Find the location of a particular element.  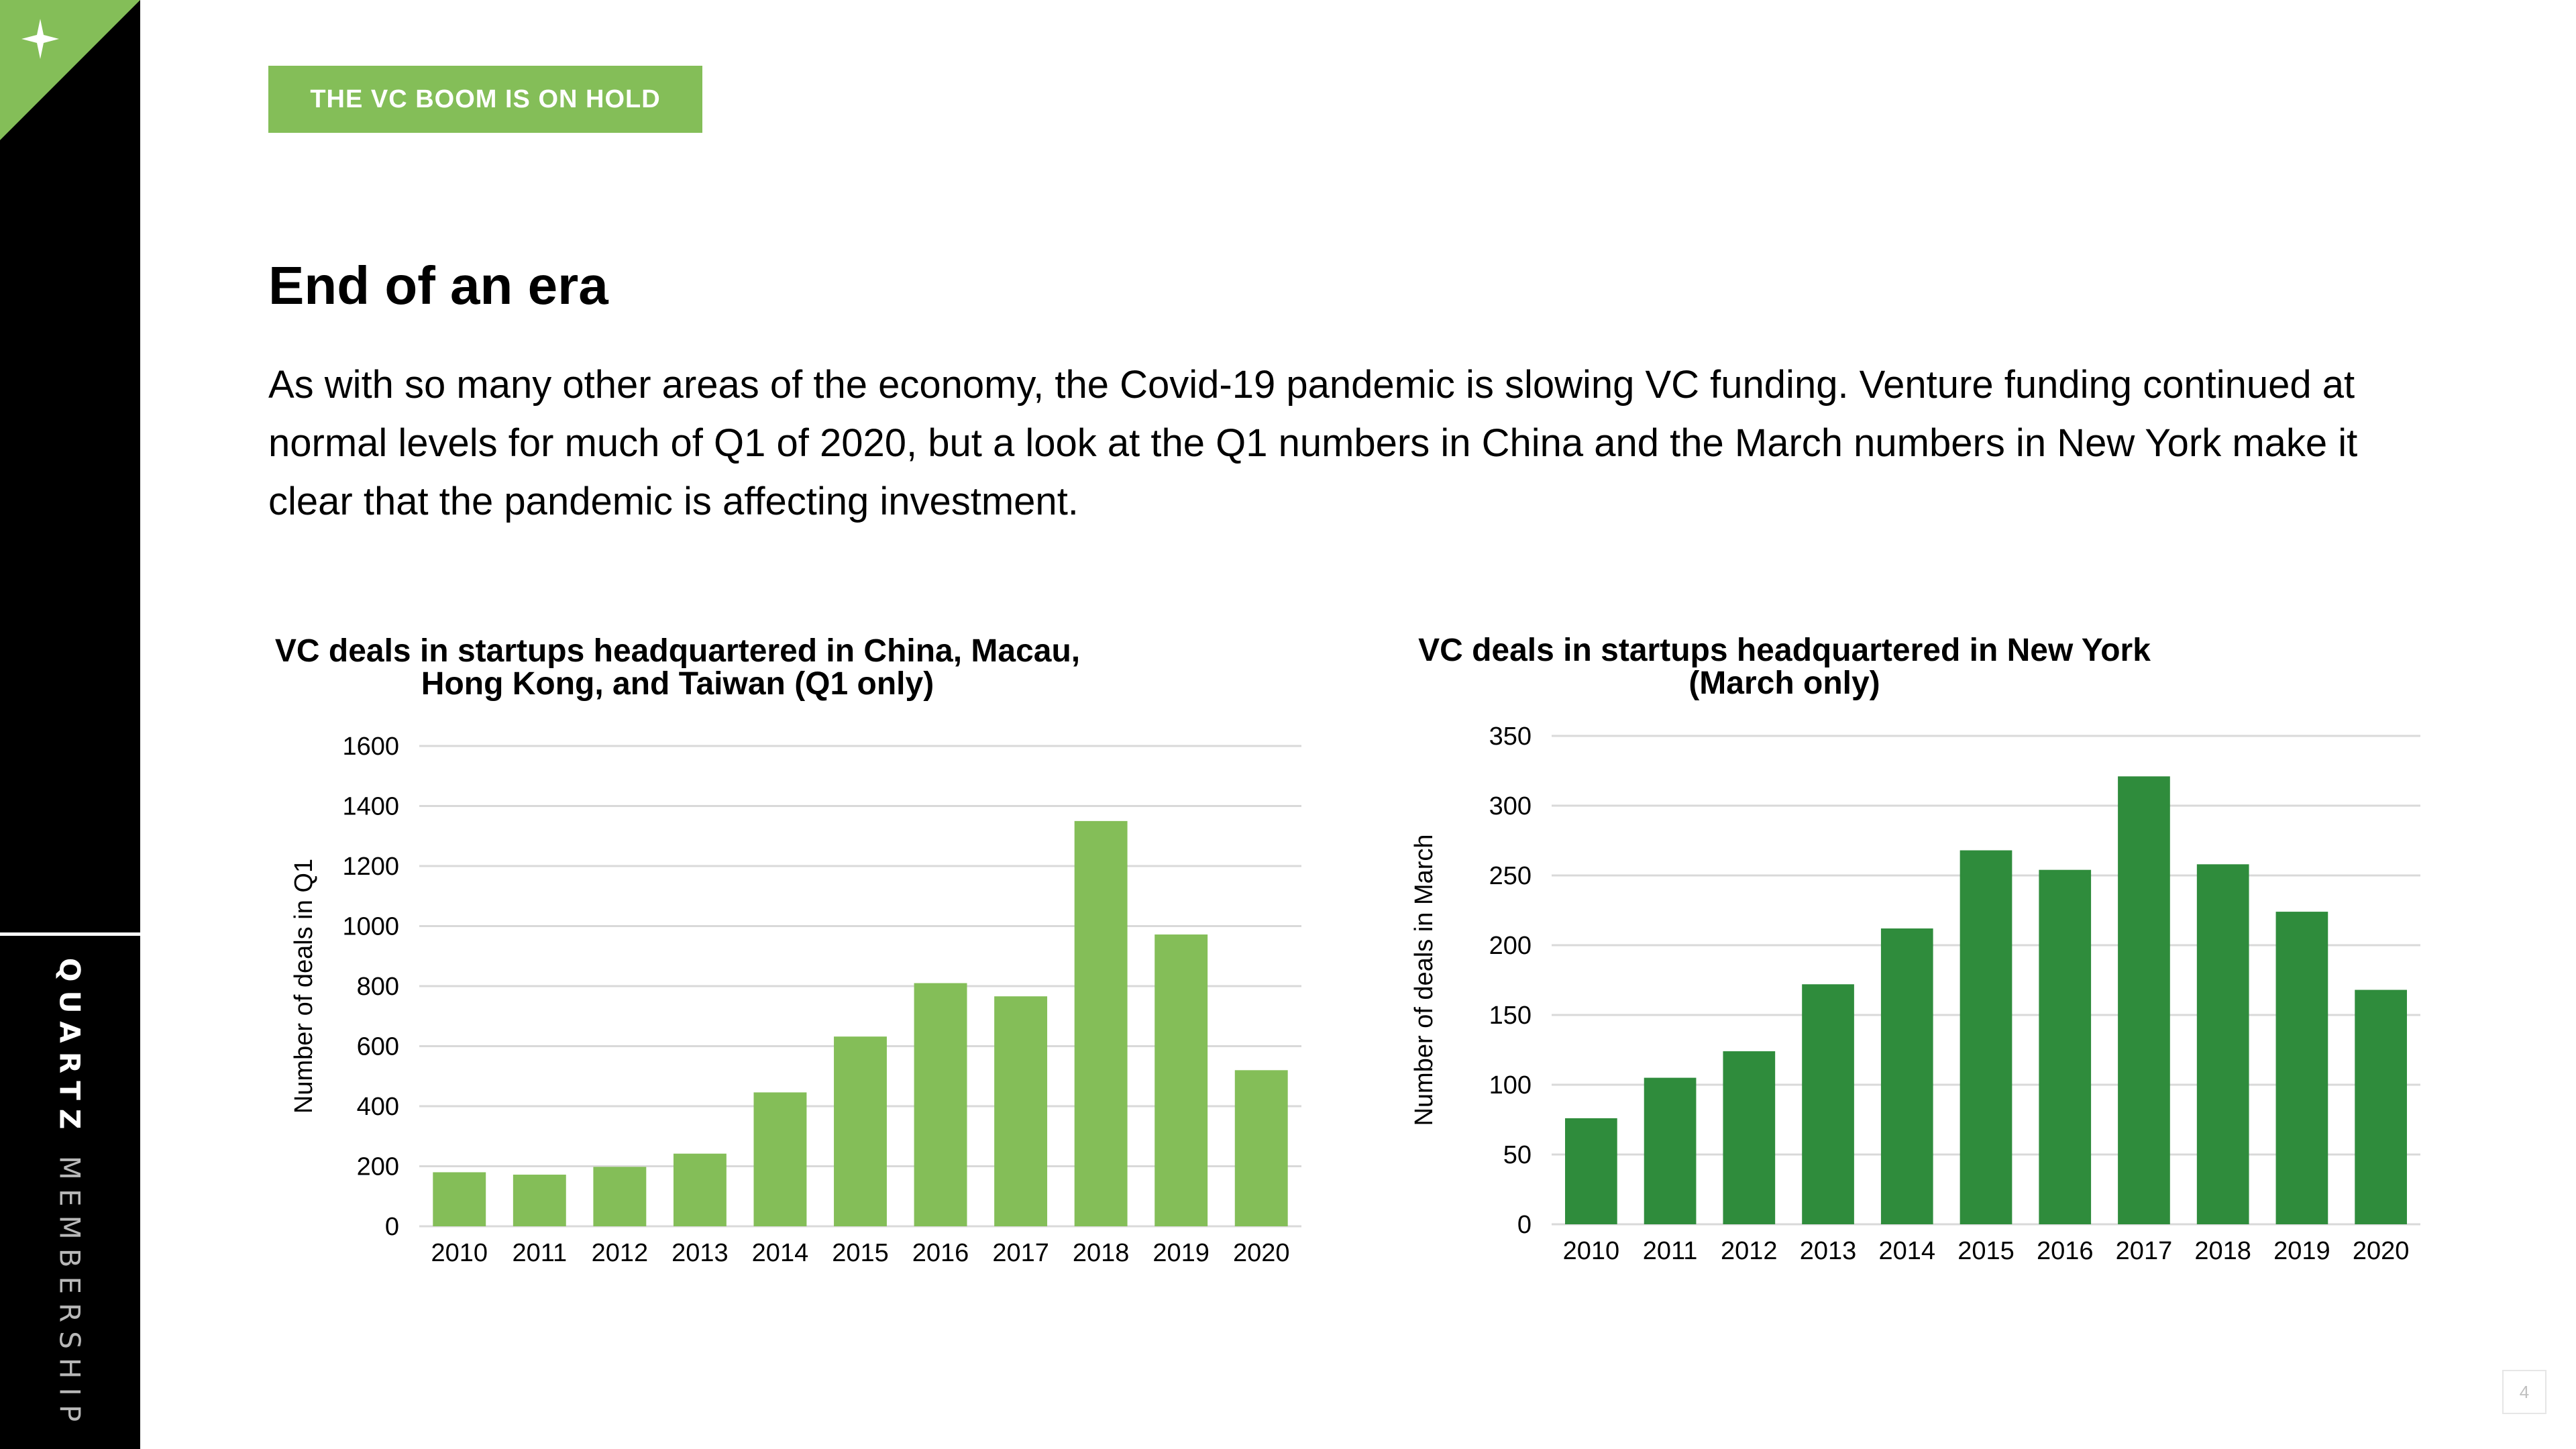

y-tick-label: 400 is located at coordinates (378, 1107).